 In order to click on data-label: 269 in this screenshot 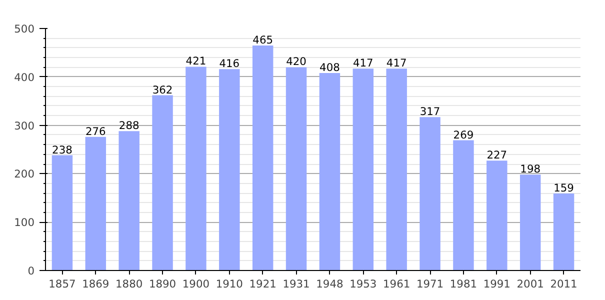, I will do `click(463, 135)`.